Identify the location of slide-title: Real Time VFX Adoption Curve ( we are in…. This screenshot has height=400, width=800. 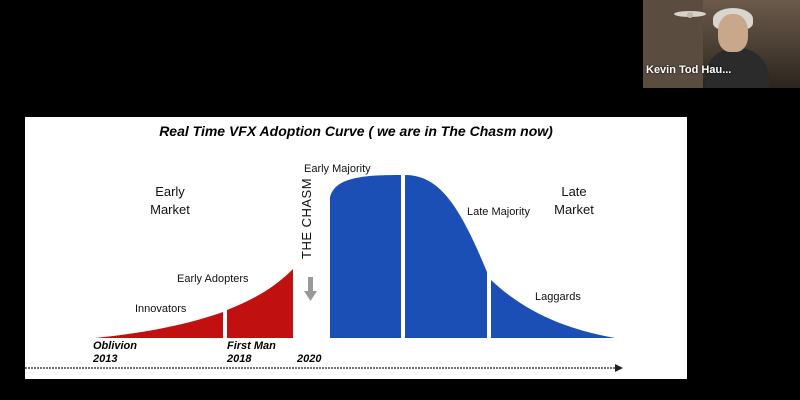
(356, 131).